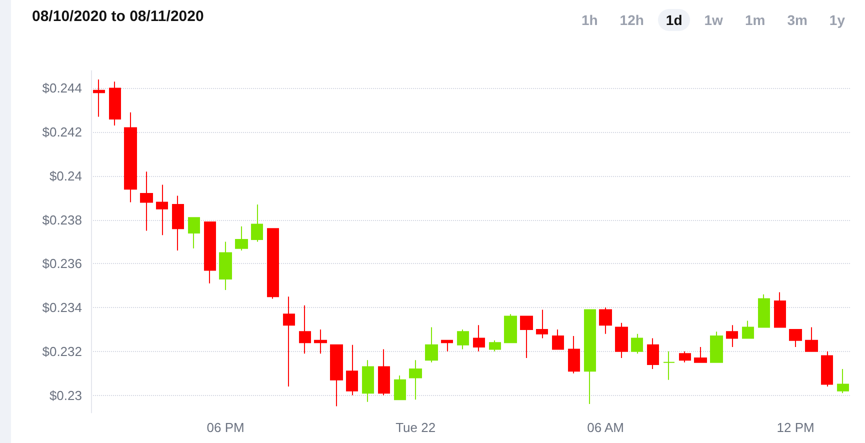 The width and height of the screenshot is (865, 443). What do you see at coordinates (62, 220) in the screenshot?
I see `y-tick-label: $0.238` at bounding box center [62, 220].